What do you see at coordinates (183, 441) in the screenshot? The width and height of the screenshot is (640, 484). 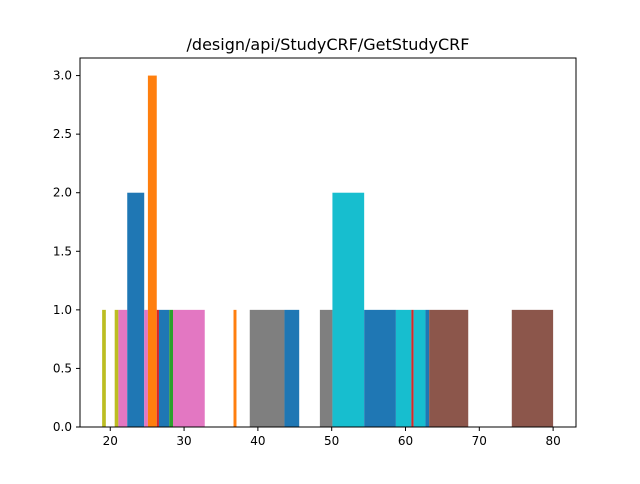 I see `x-tick-label: 30` at bounding box center [183, 441].